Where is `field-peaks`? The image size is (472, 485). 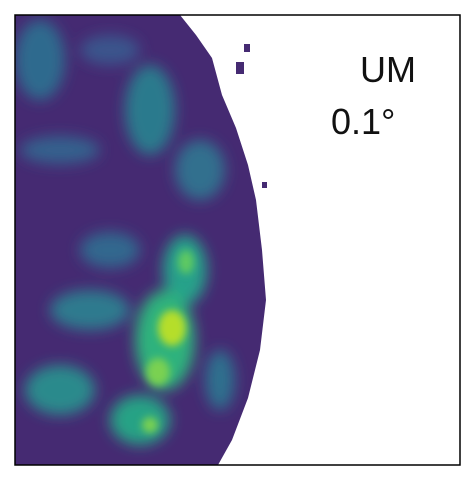
field-peaks is located at coordinates (168, 341).